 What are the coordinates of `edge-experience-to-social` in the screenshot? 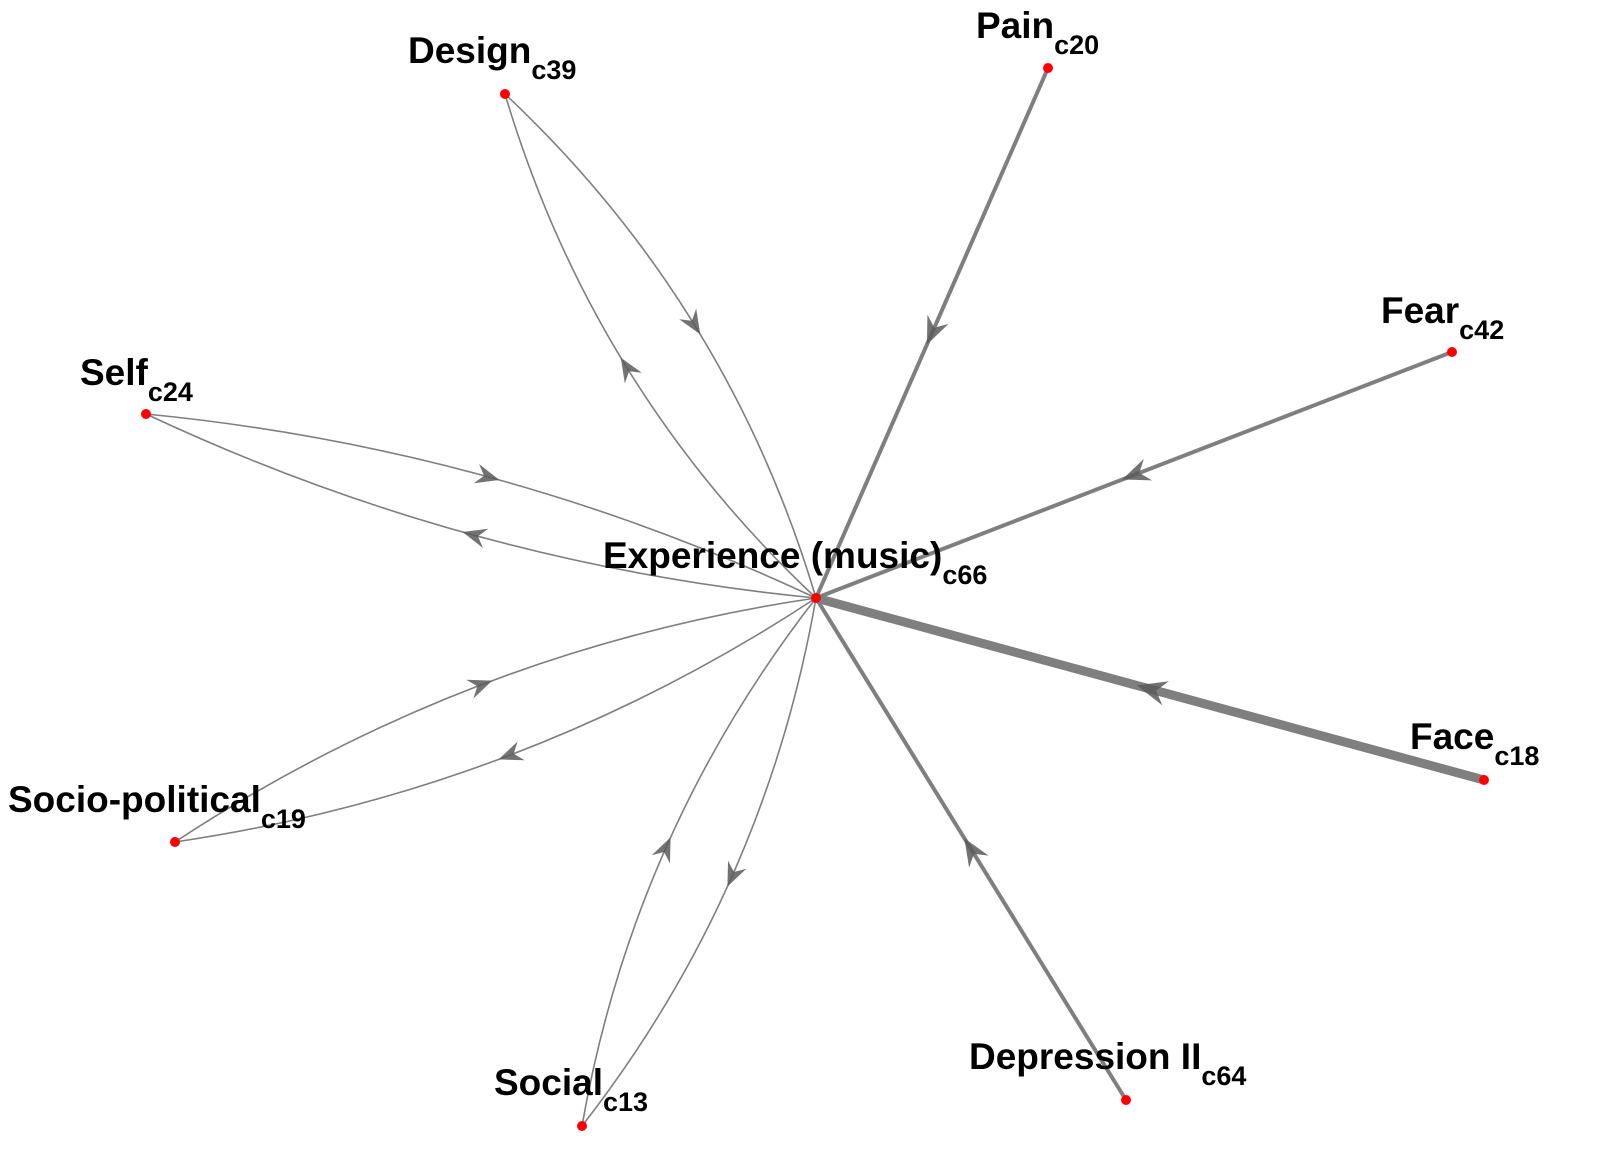 It's located at (699, 862).